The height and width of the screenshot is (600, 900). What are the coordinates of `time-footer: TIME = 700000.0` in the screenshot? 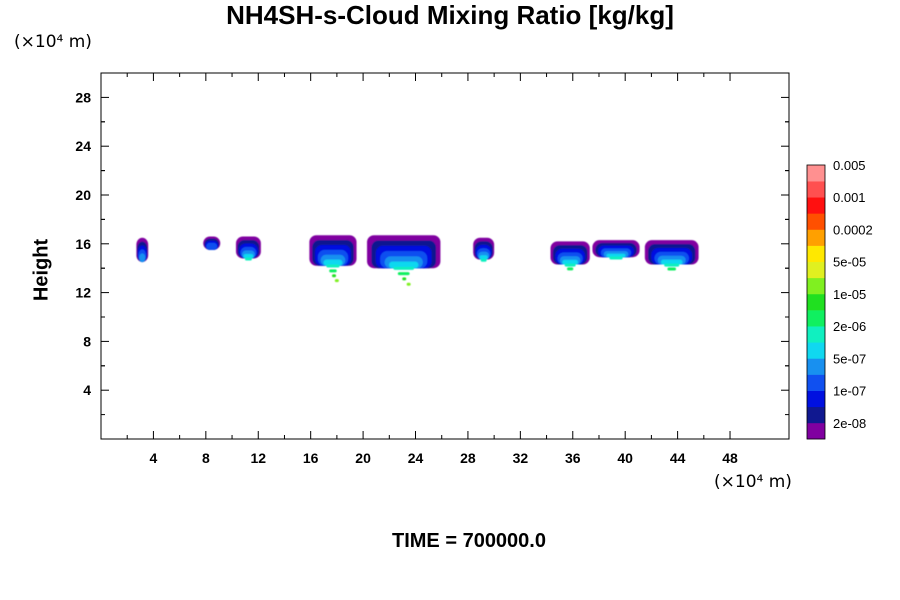 It's located at (469, 541).